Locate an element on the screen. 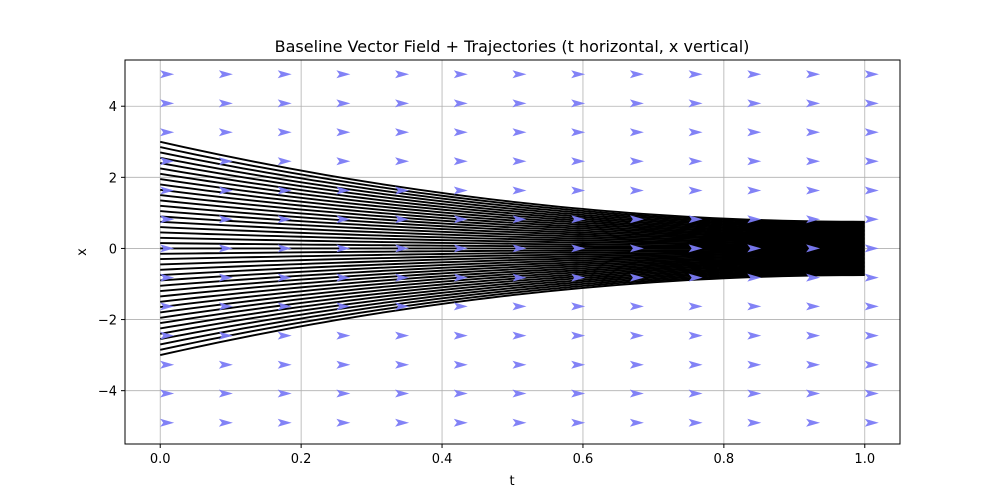  y-tick-label: 0 is located at coordinates (113, 249).